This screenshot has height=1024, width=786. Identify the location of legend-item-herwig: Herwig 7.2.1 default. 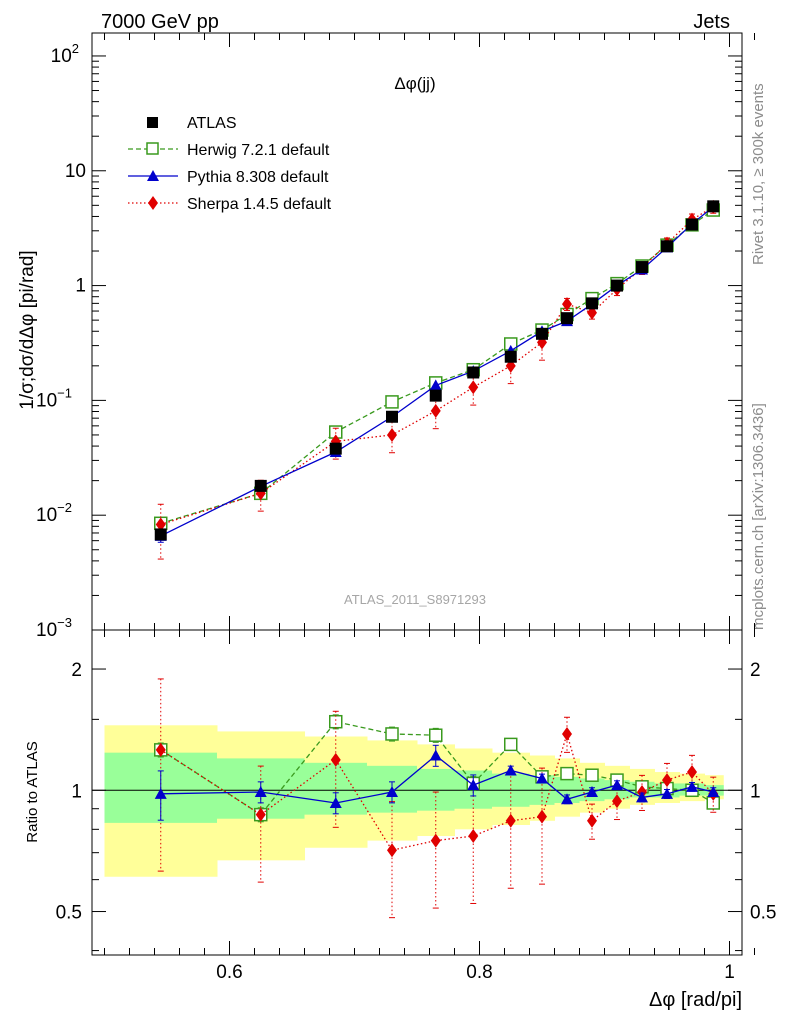
(229, 150).